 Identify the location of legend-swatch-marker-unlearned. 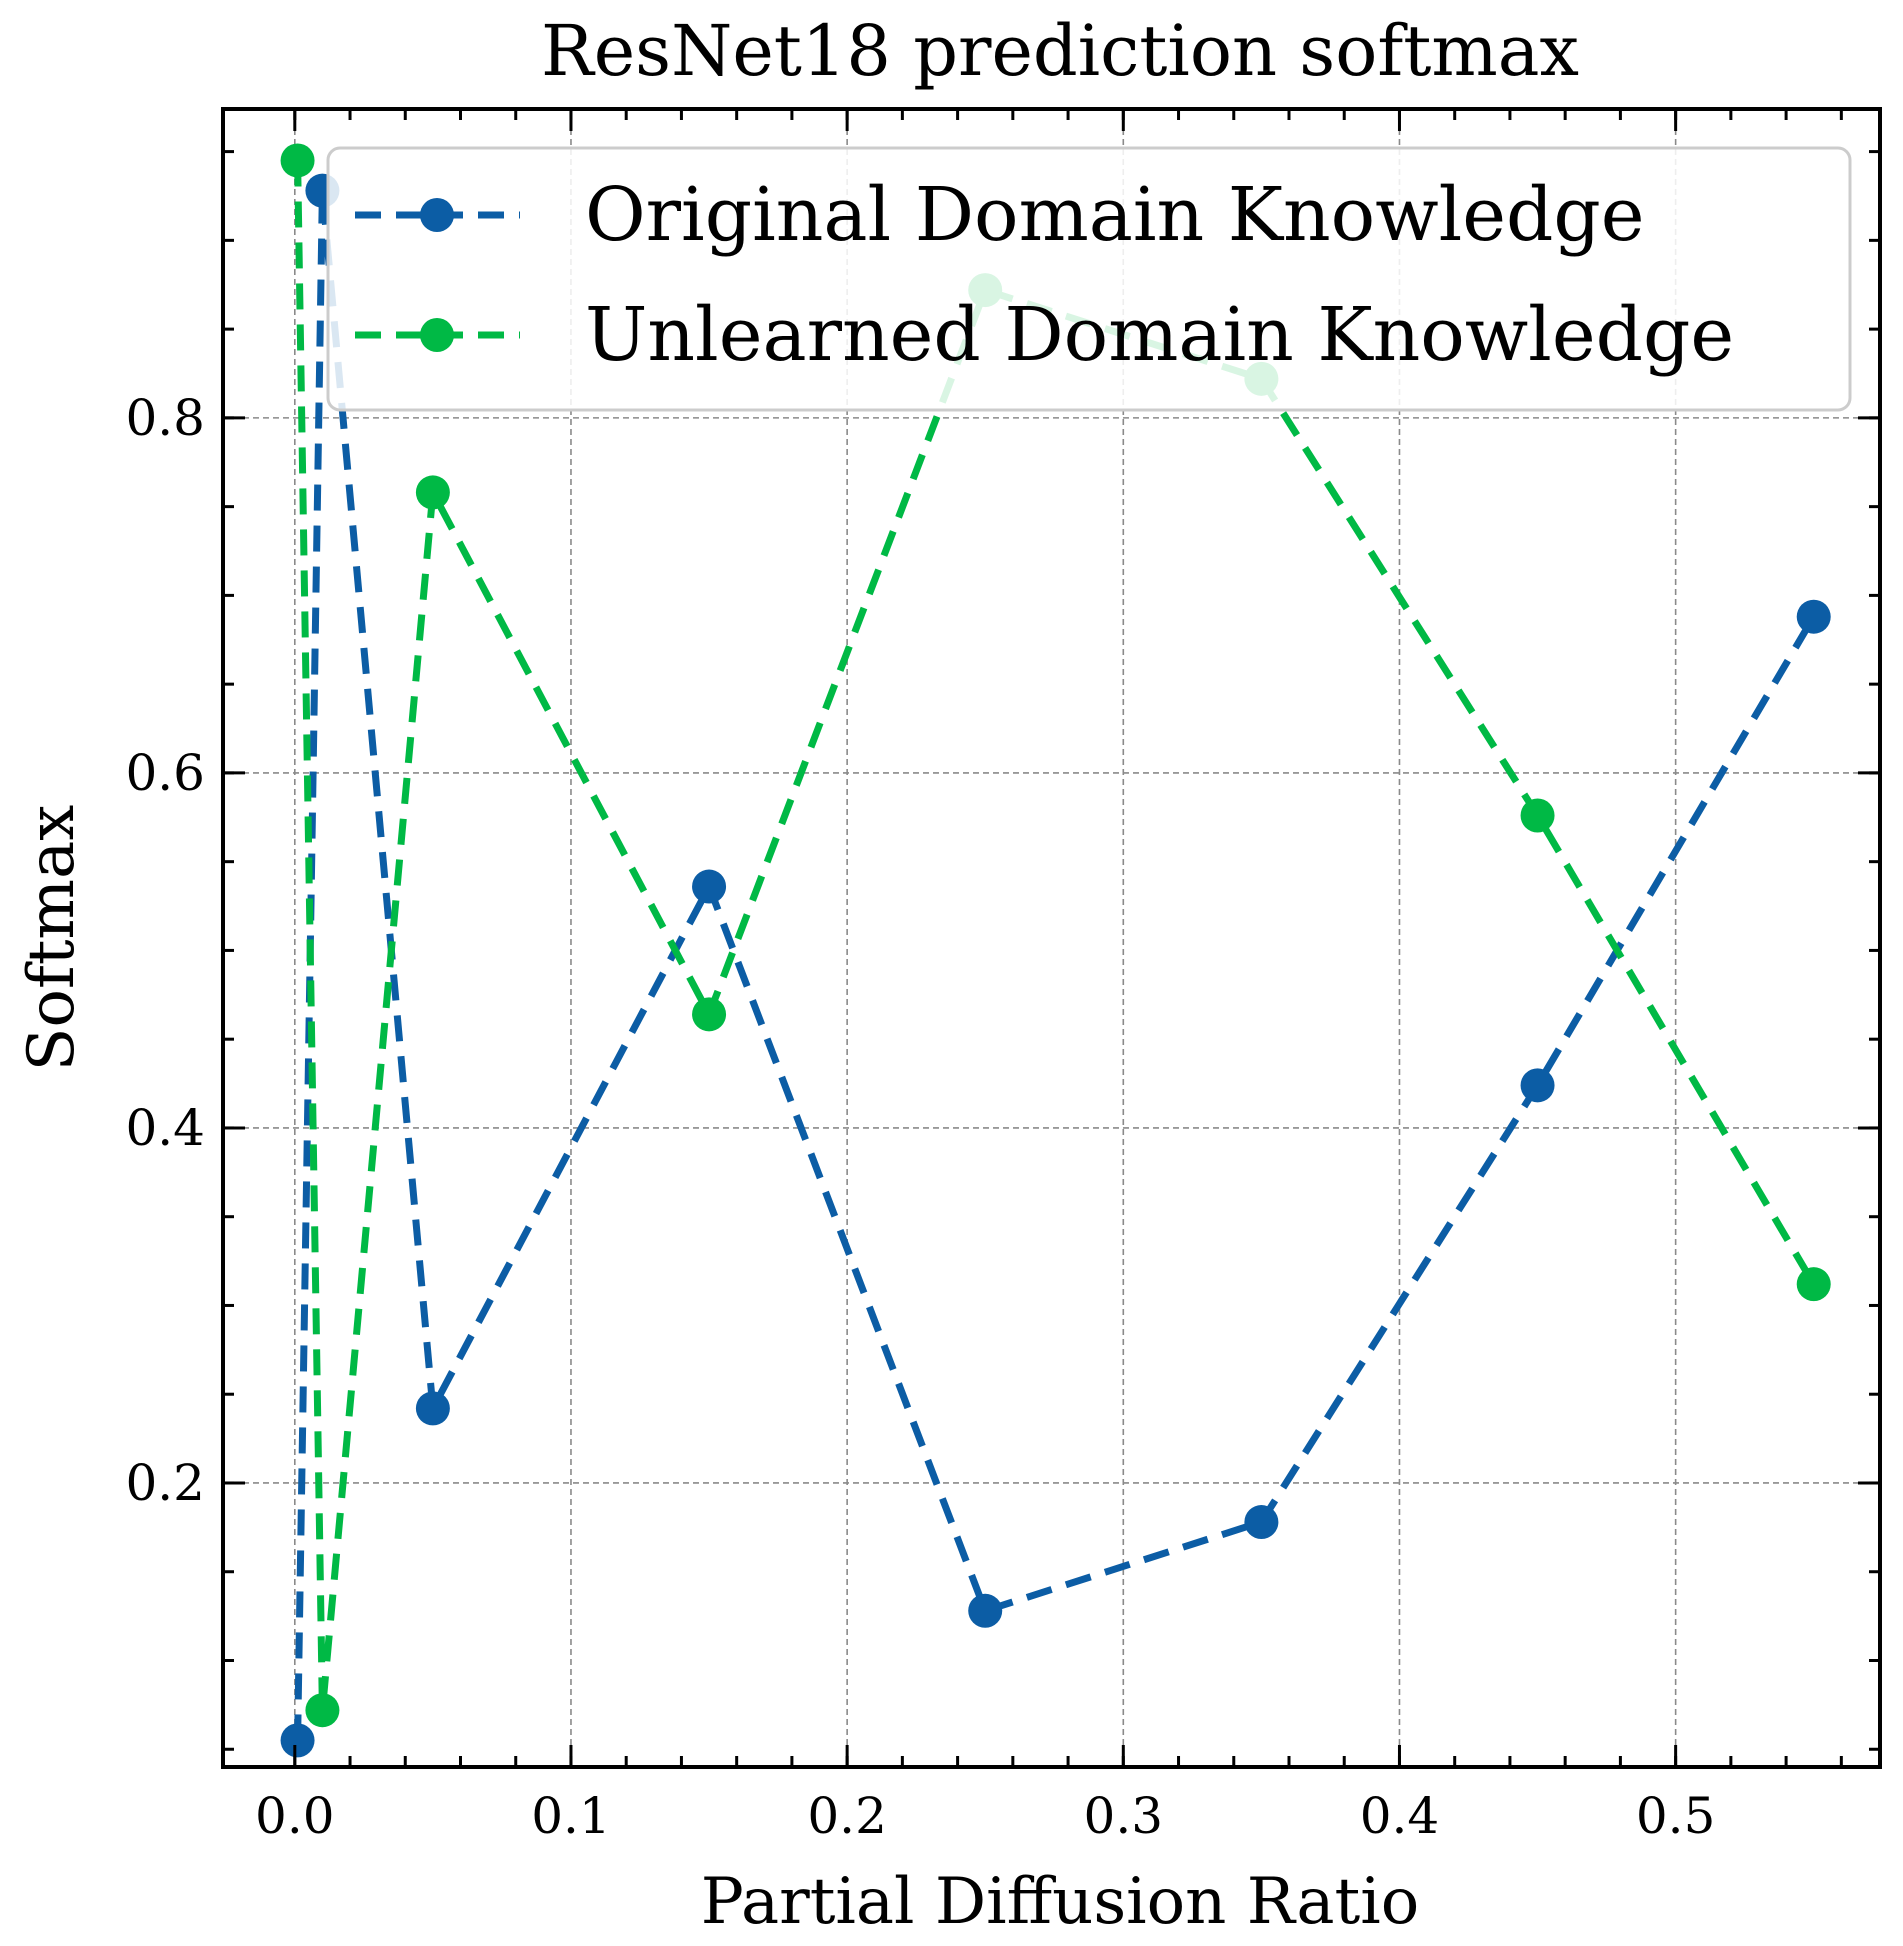
(437, 335).